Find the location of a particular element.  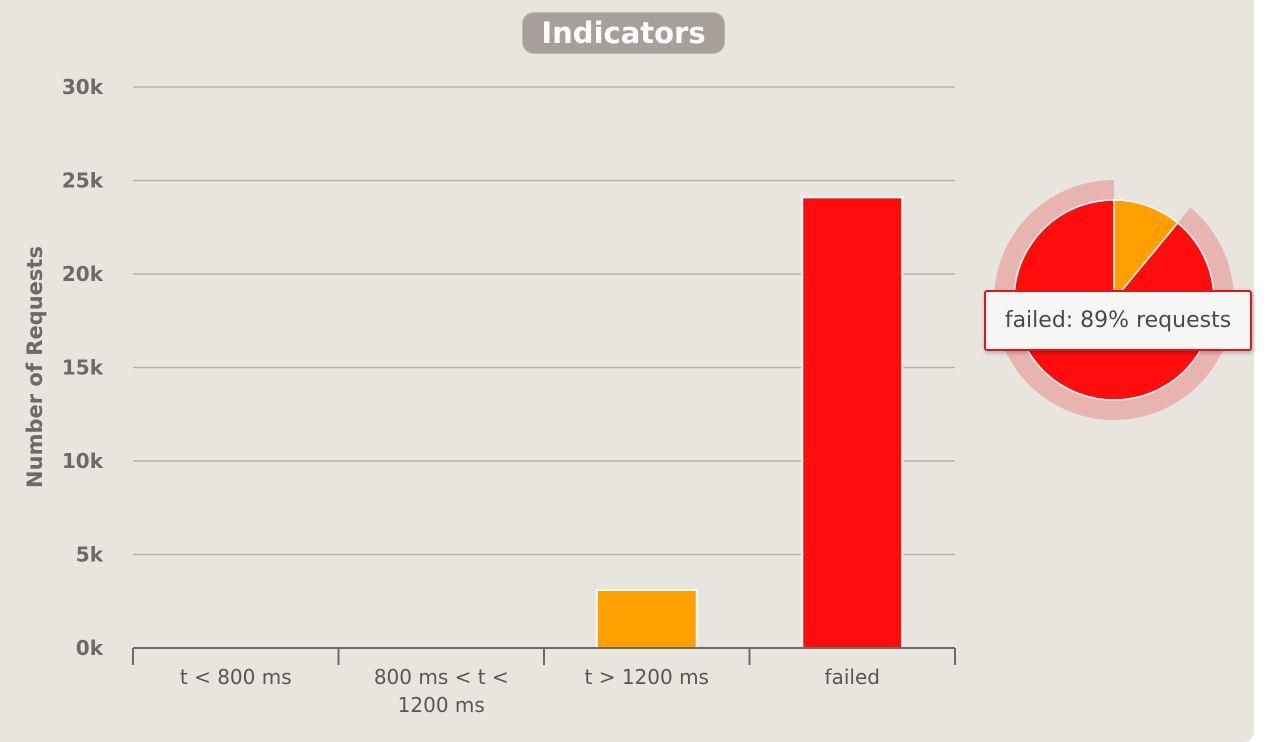

x-tick-label: t > 1200 ms is located at coordinates (647, 677).